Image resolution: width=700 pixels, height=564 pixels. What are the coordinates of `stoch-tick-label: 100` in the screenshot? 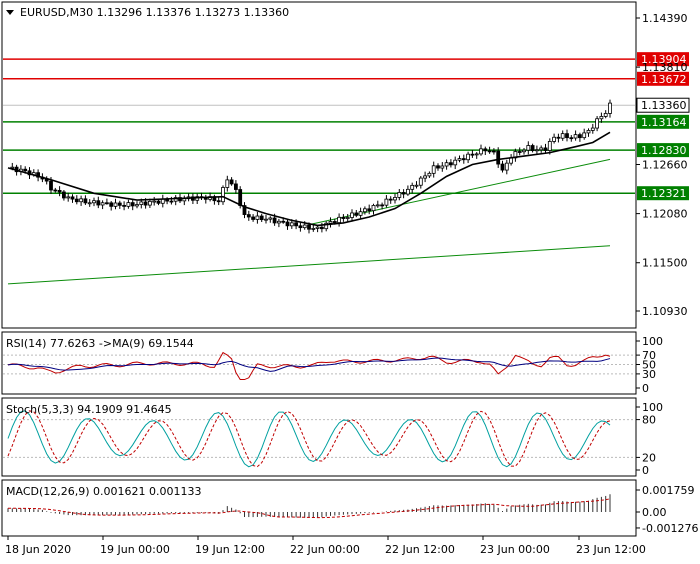 It's located at (652, 407).